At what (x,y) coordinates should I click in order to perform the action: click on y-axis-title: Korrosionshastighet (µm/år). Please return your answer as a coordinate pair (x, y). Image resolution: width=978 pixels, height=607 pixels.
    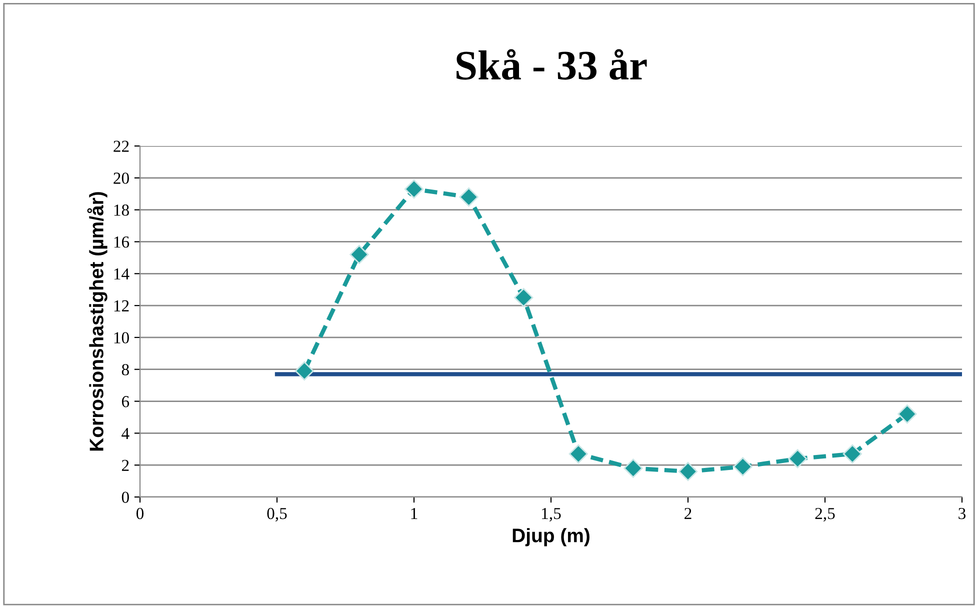
    Looking at the image, I should click on (97, 321).